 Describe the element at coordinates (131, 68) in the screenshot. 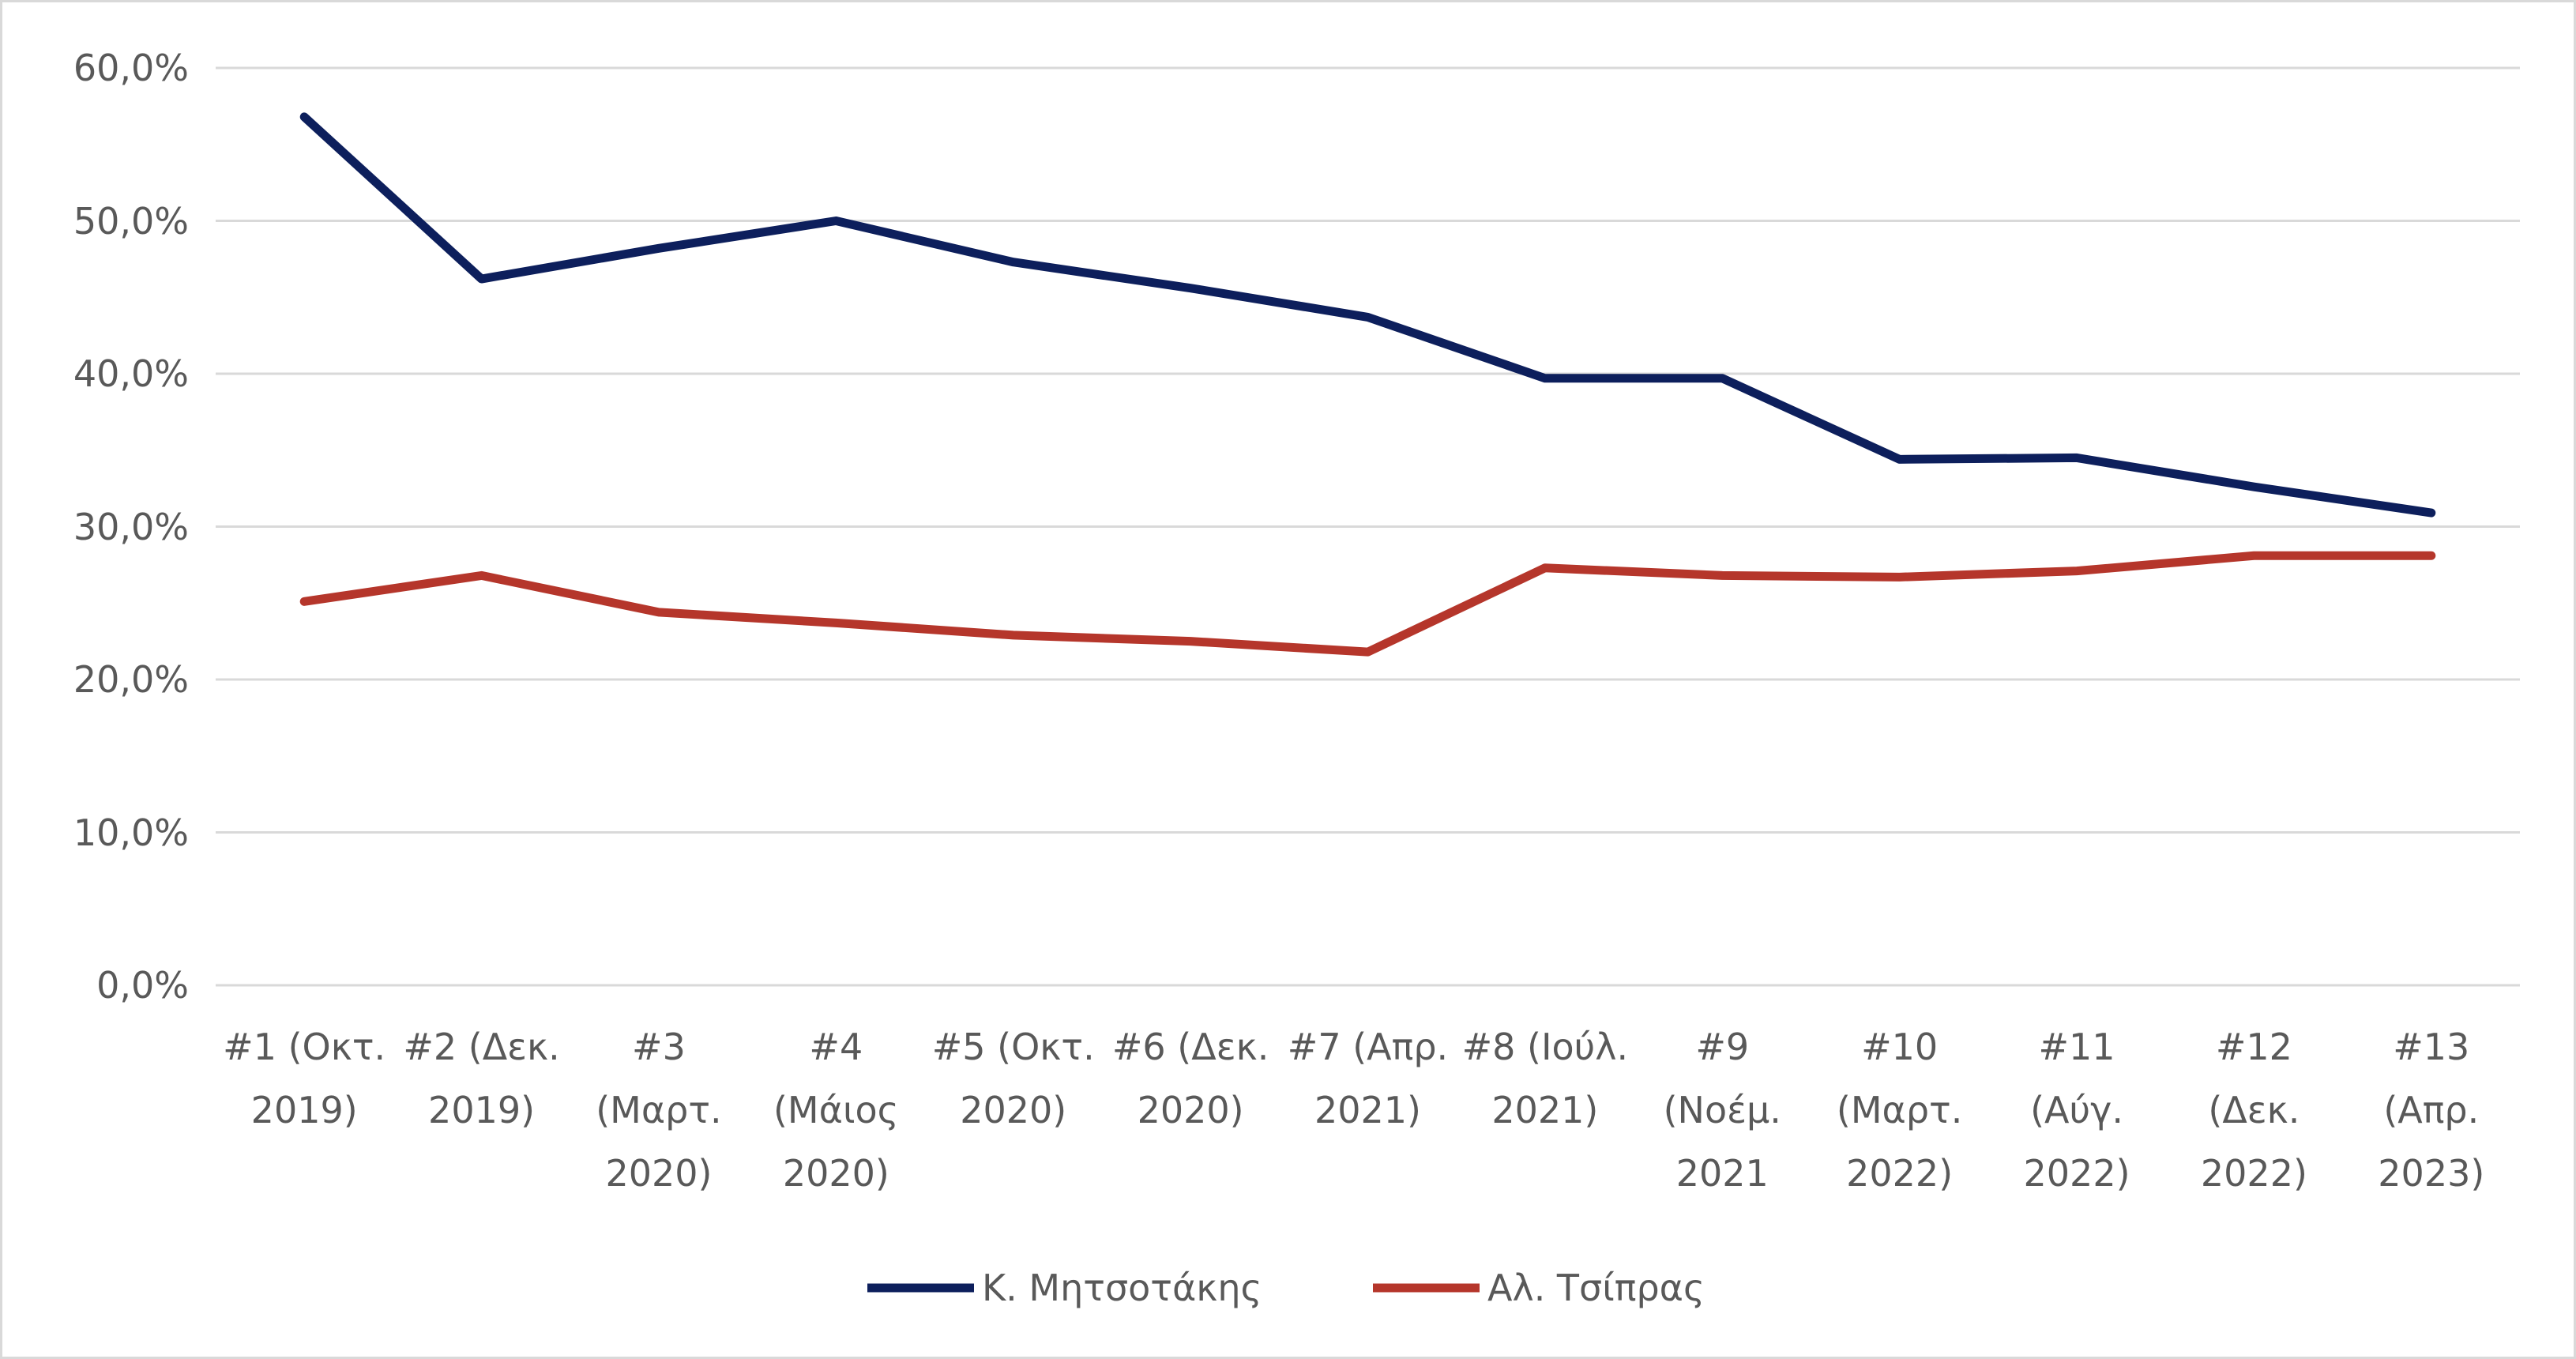

I see `y-tick-label: 60,0%` at that location.